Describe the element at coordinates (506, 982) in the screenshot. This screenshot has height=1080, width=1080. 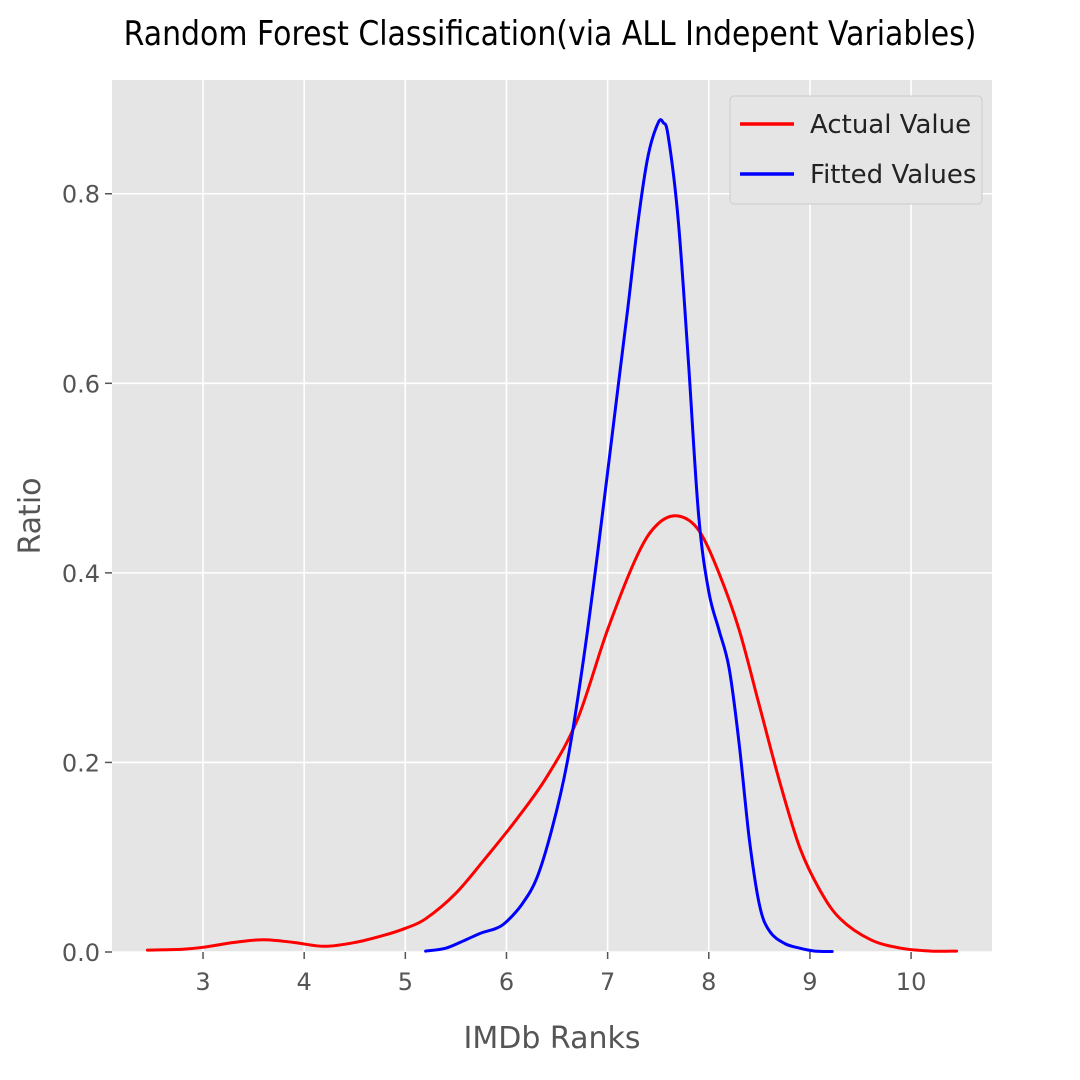
I see `x-tick-label: 6` at that location.